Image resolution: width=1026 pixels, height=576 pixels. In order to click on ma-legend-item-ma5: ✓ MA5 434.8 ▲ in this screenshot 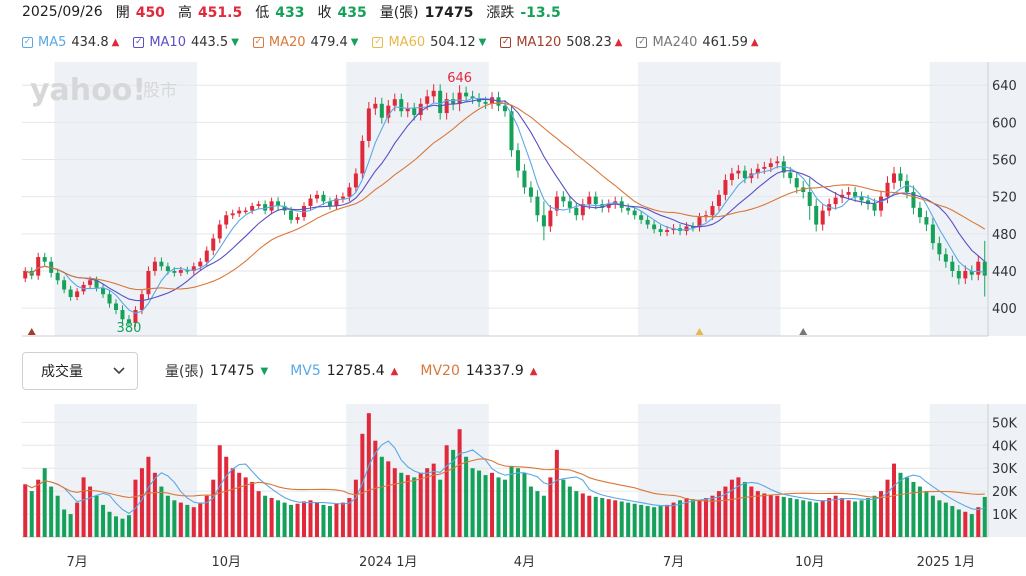, I will do `click(70, 42)`.